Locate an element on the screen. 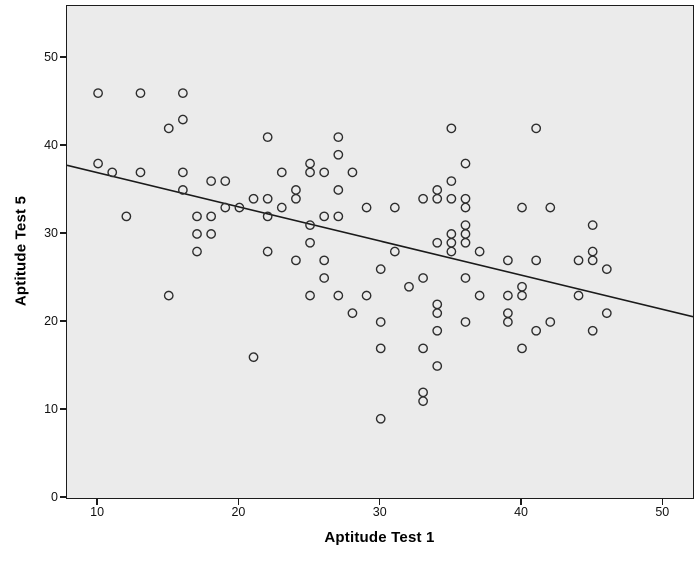 Image resolution: width=700 pixels, height=563 pixels. y-tick-label: 30 is located at coordinates (51, 232).